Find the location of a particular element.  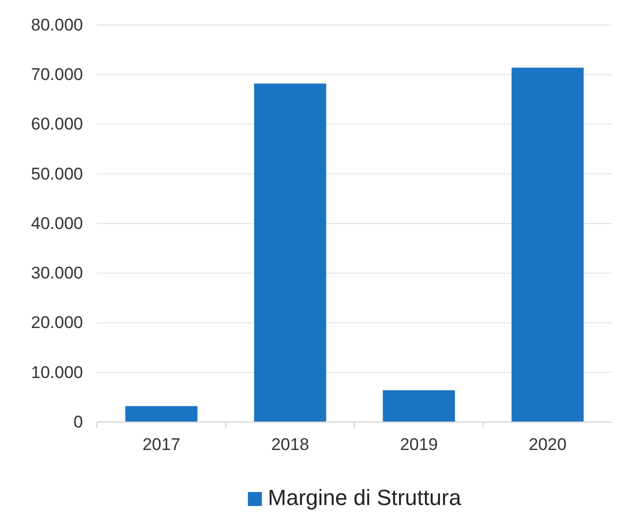

y-tick-label: 50.000 is located at coordinates (57, 174).